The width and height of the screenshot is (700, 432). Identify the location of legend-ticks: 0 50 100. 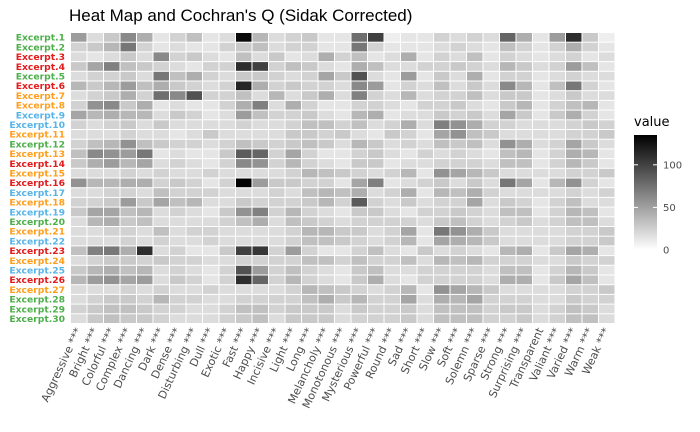
(658, 208).